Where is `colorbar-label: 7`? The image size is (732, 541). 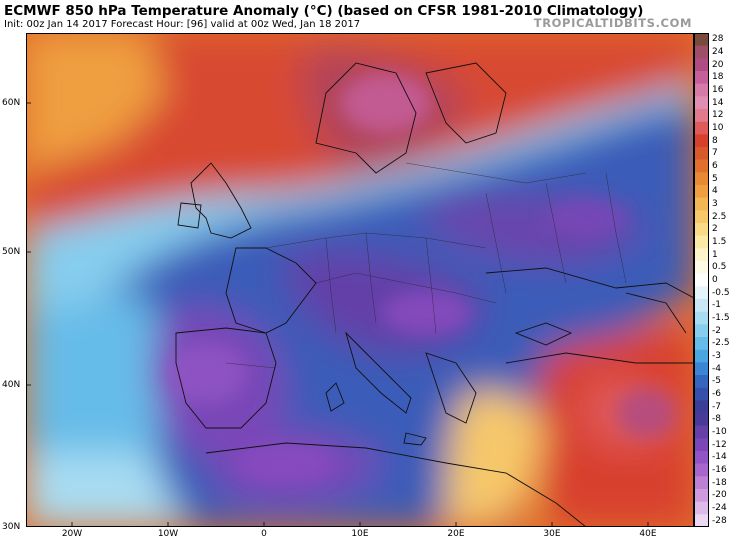 colorbar-label: 7 is located at coordinates (715, 153).